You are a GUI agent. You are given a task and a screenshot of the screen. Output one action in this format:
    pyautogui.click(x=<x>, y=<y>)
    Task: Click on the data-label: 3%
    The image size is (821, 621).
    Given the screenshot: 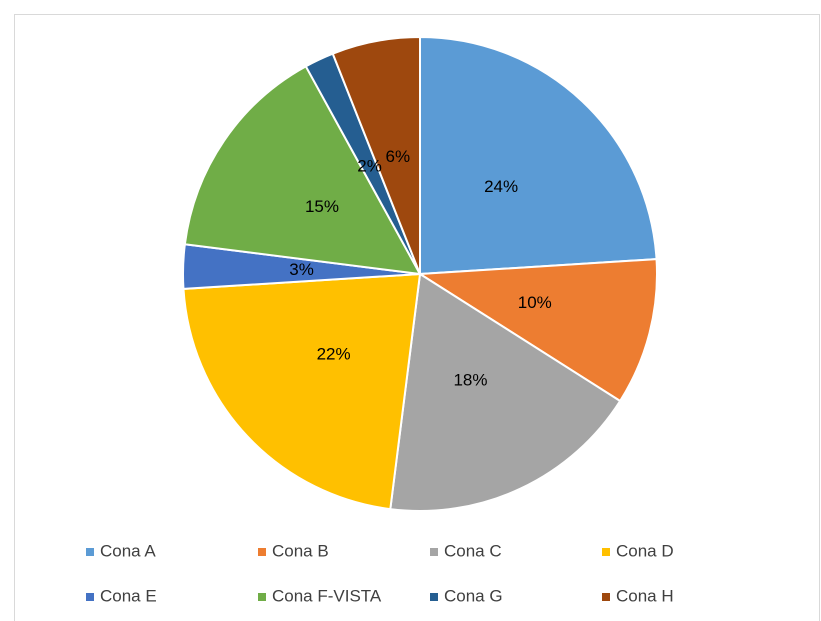 What is the action you would take?
    pyautogui.click(x=301, y=269)
    